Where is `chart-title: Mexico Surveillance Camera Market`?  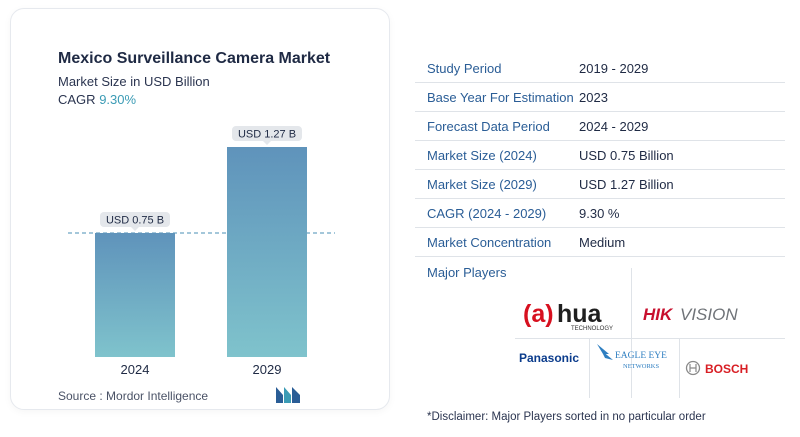
chart-title: Mexico Surveillance Camera Market is located at coordinates (194, 58).